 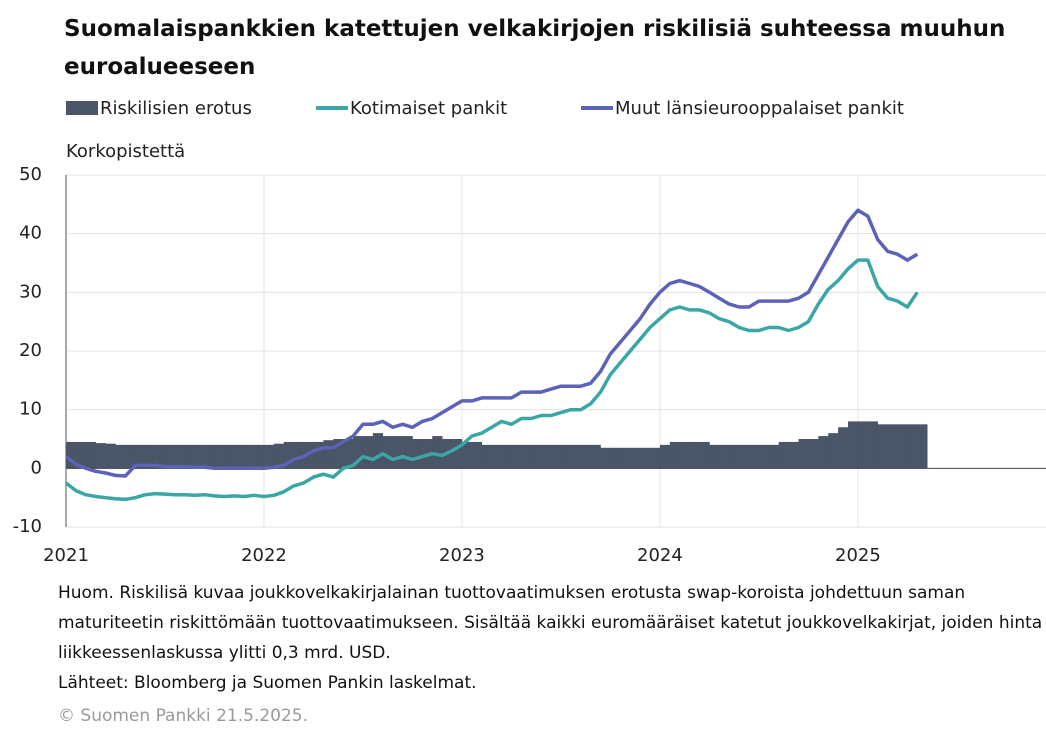 What do you see at coordinates (462, 555) in the screenshot?
I see `x-tick-label: 2023` at bounding box center [462, 555].